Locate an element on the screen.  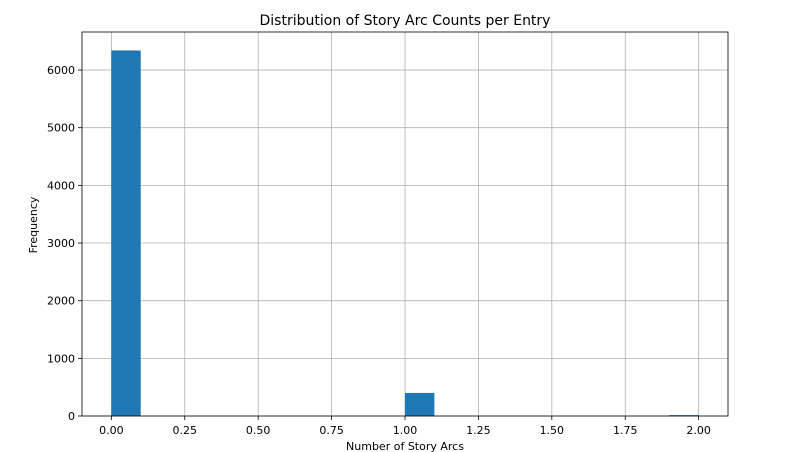
x-tick-label: 1.00 is located at coordinates (405, 430).